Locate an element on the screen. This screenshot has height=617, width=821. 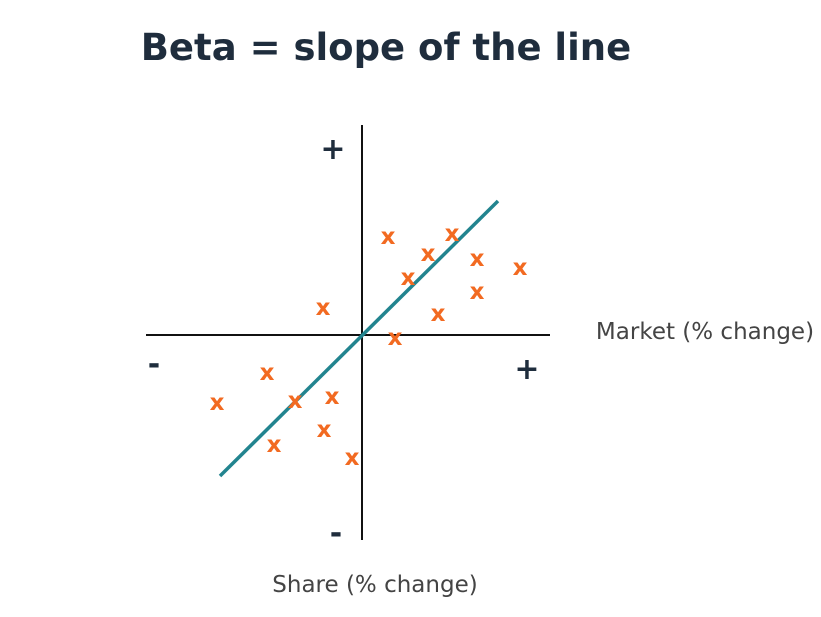
y-axis-label: Share (% change) is located at coordinates (374, 585).